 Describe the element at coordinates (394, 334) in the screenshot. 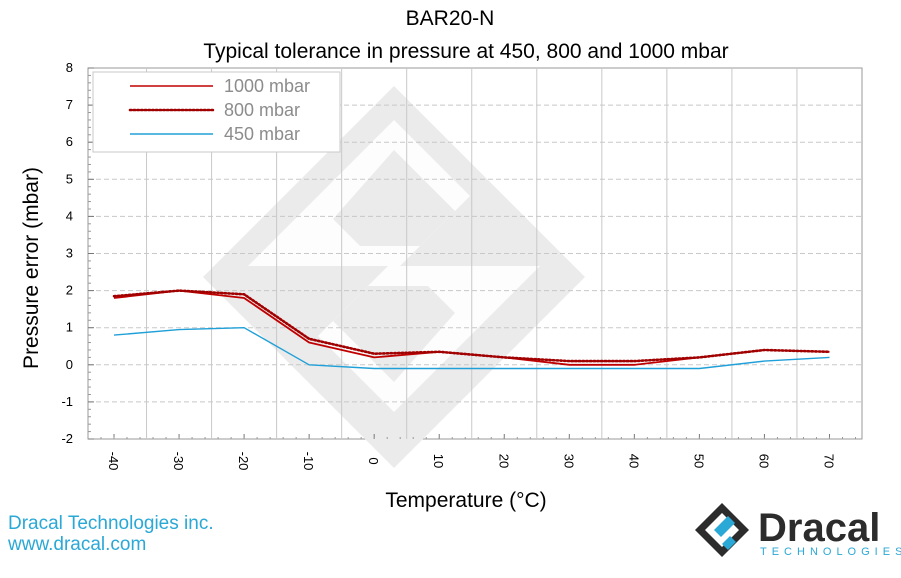

I see `watermark-inner-lower` at that location.